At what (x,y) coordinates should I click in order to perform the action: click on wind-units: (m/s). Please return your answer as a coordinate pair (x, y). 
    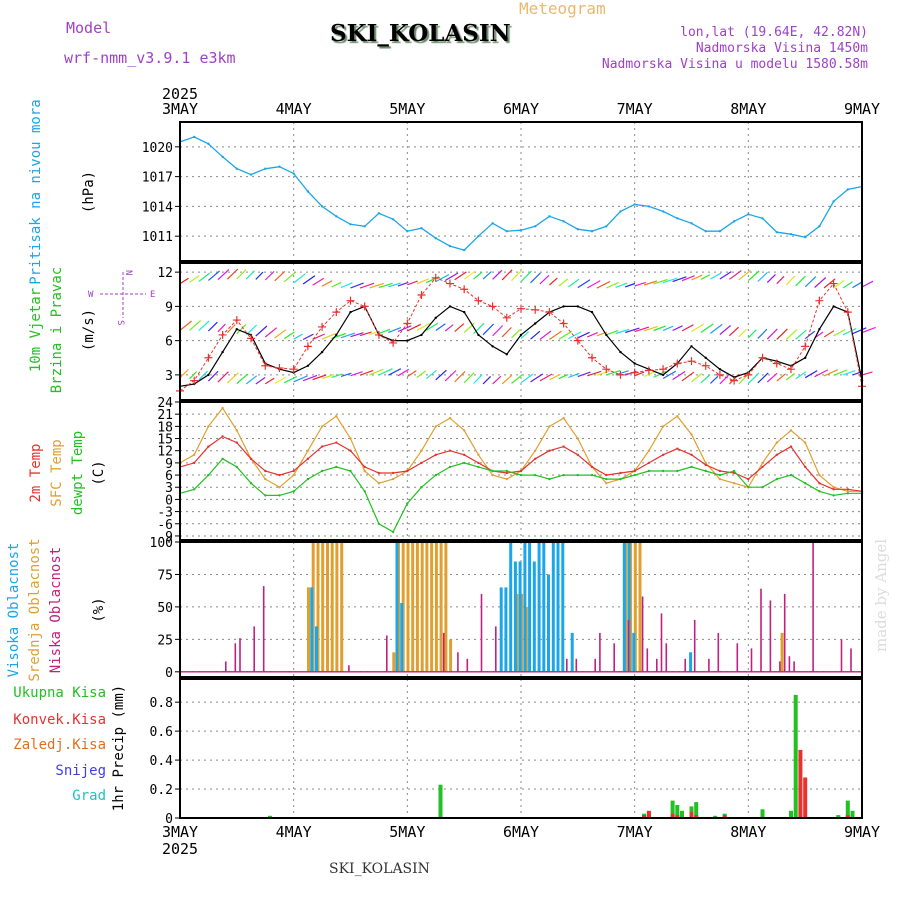
    Looking at the image, I should click on (89, 330).